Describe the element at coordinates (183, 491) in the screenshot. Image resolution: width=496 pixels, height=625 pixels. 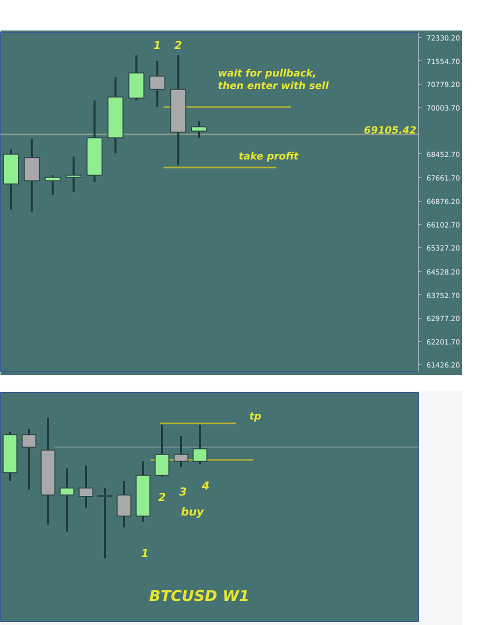
I see `annotation: 3` at that location.